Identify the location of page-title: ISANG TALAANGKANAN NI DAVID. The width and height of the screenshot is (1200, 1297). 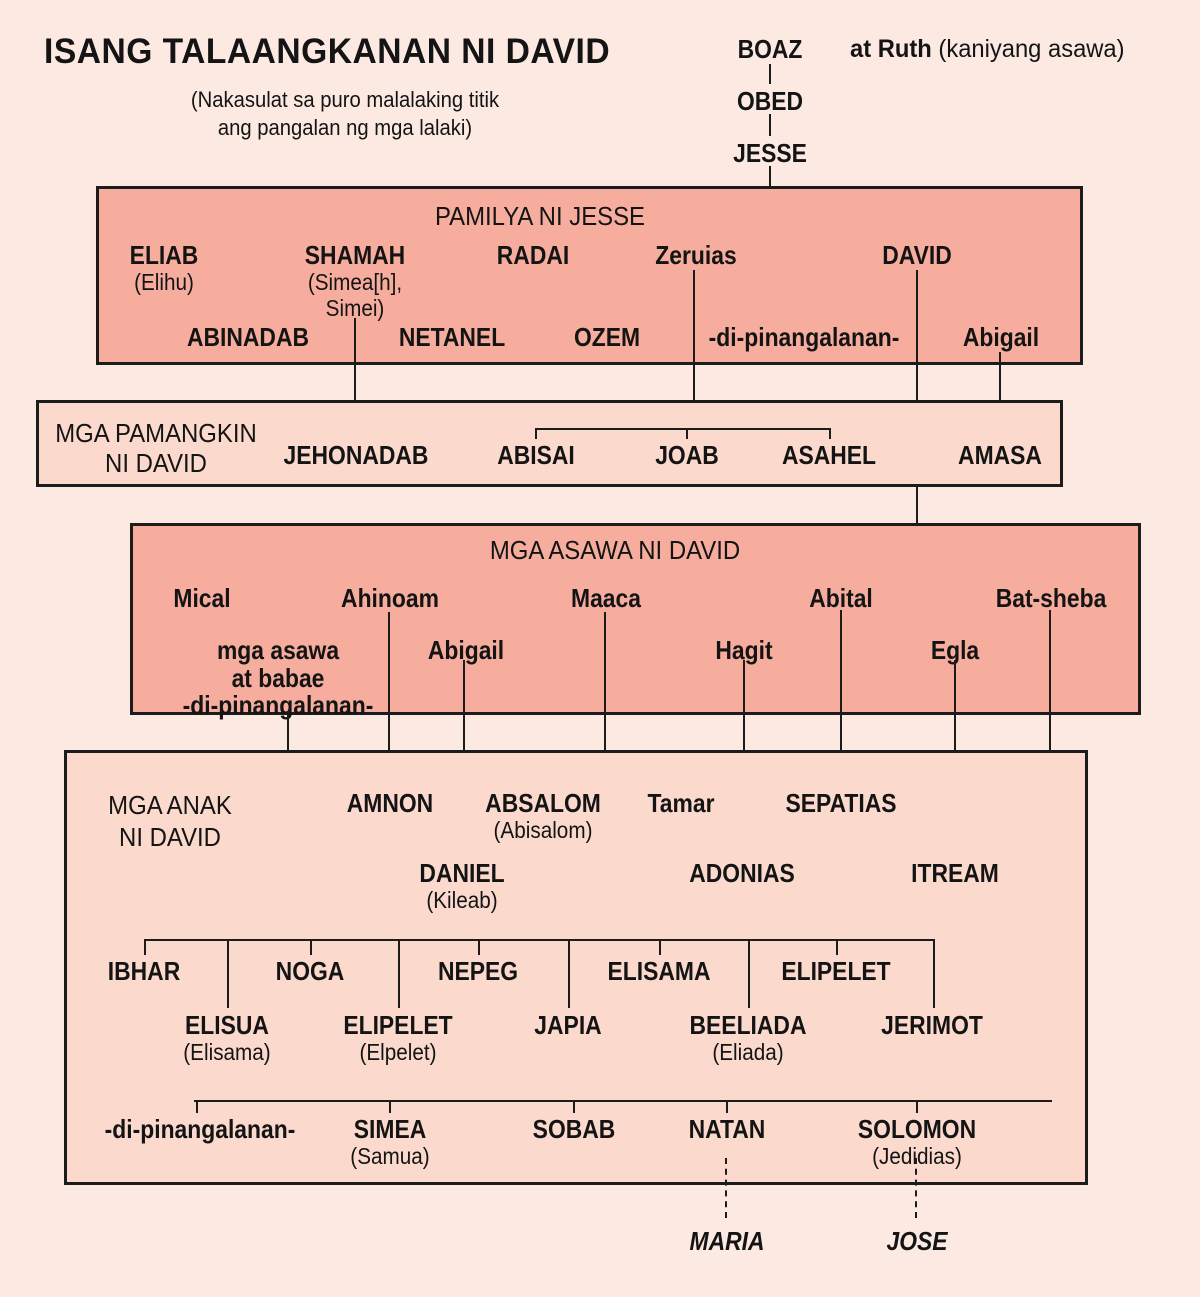
(327, 51).